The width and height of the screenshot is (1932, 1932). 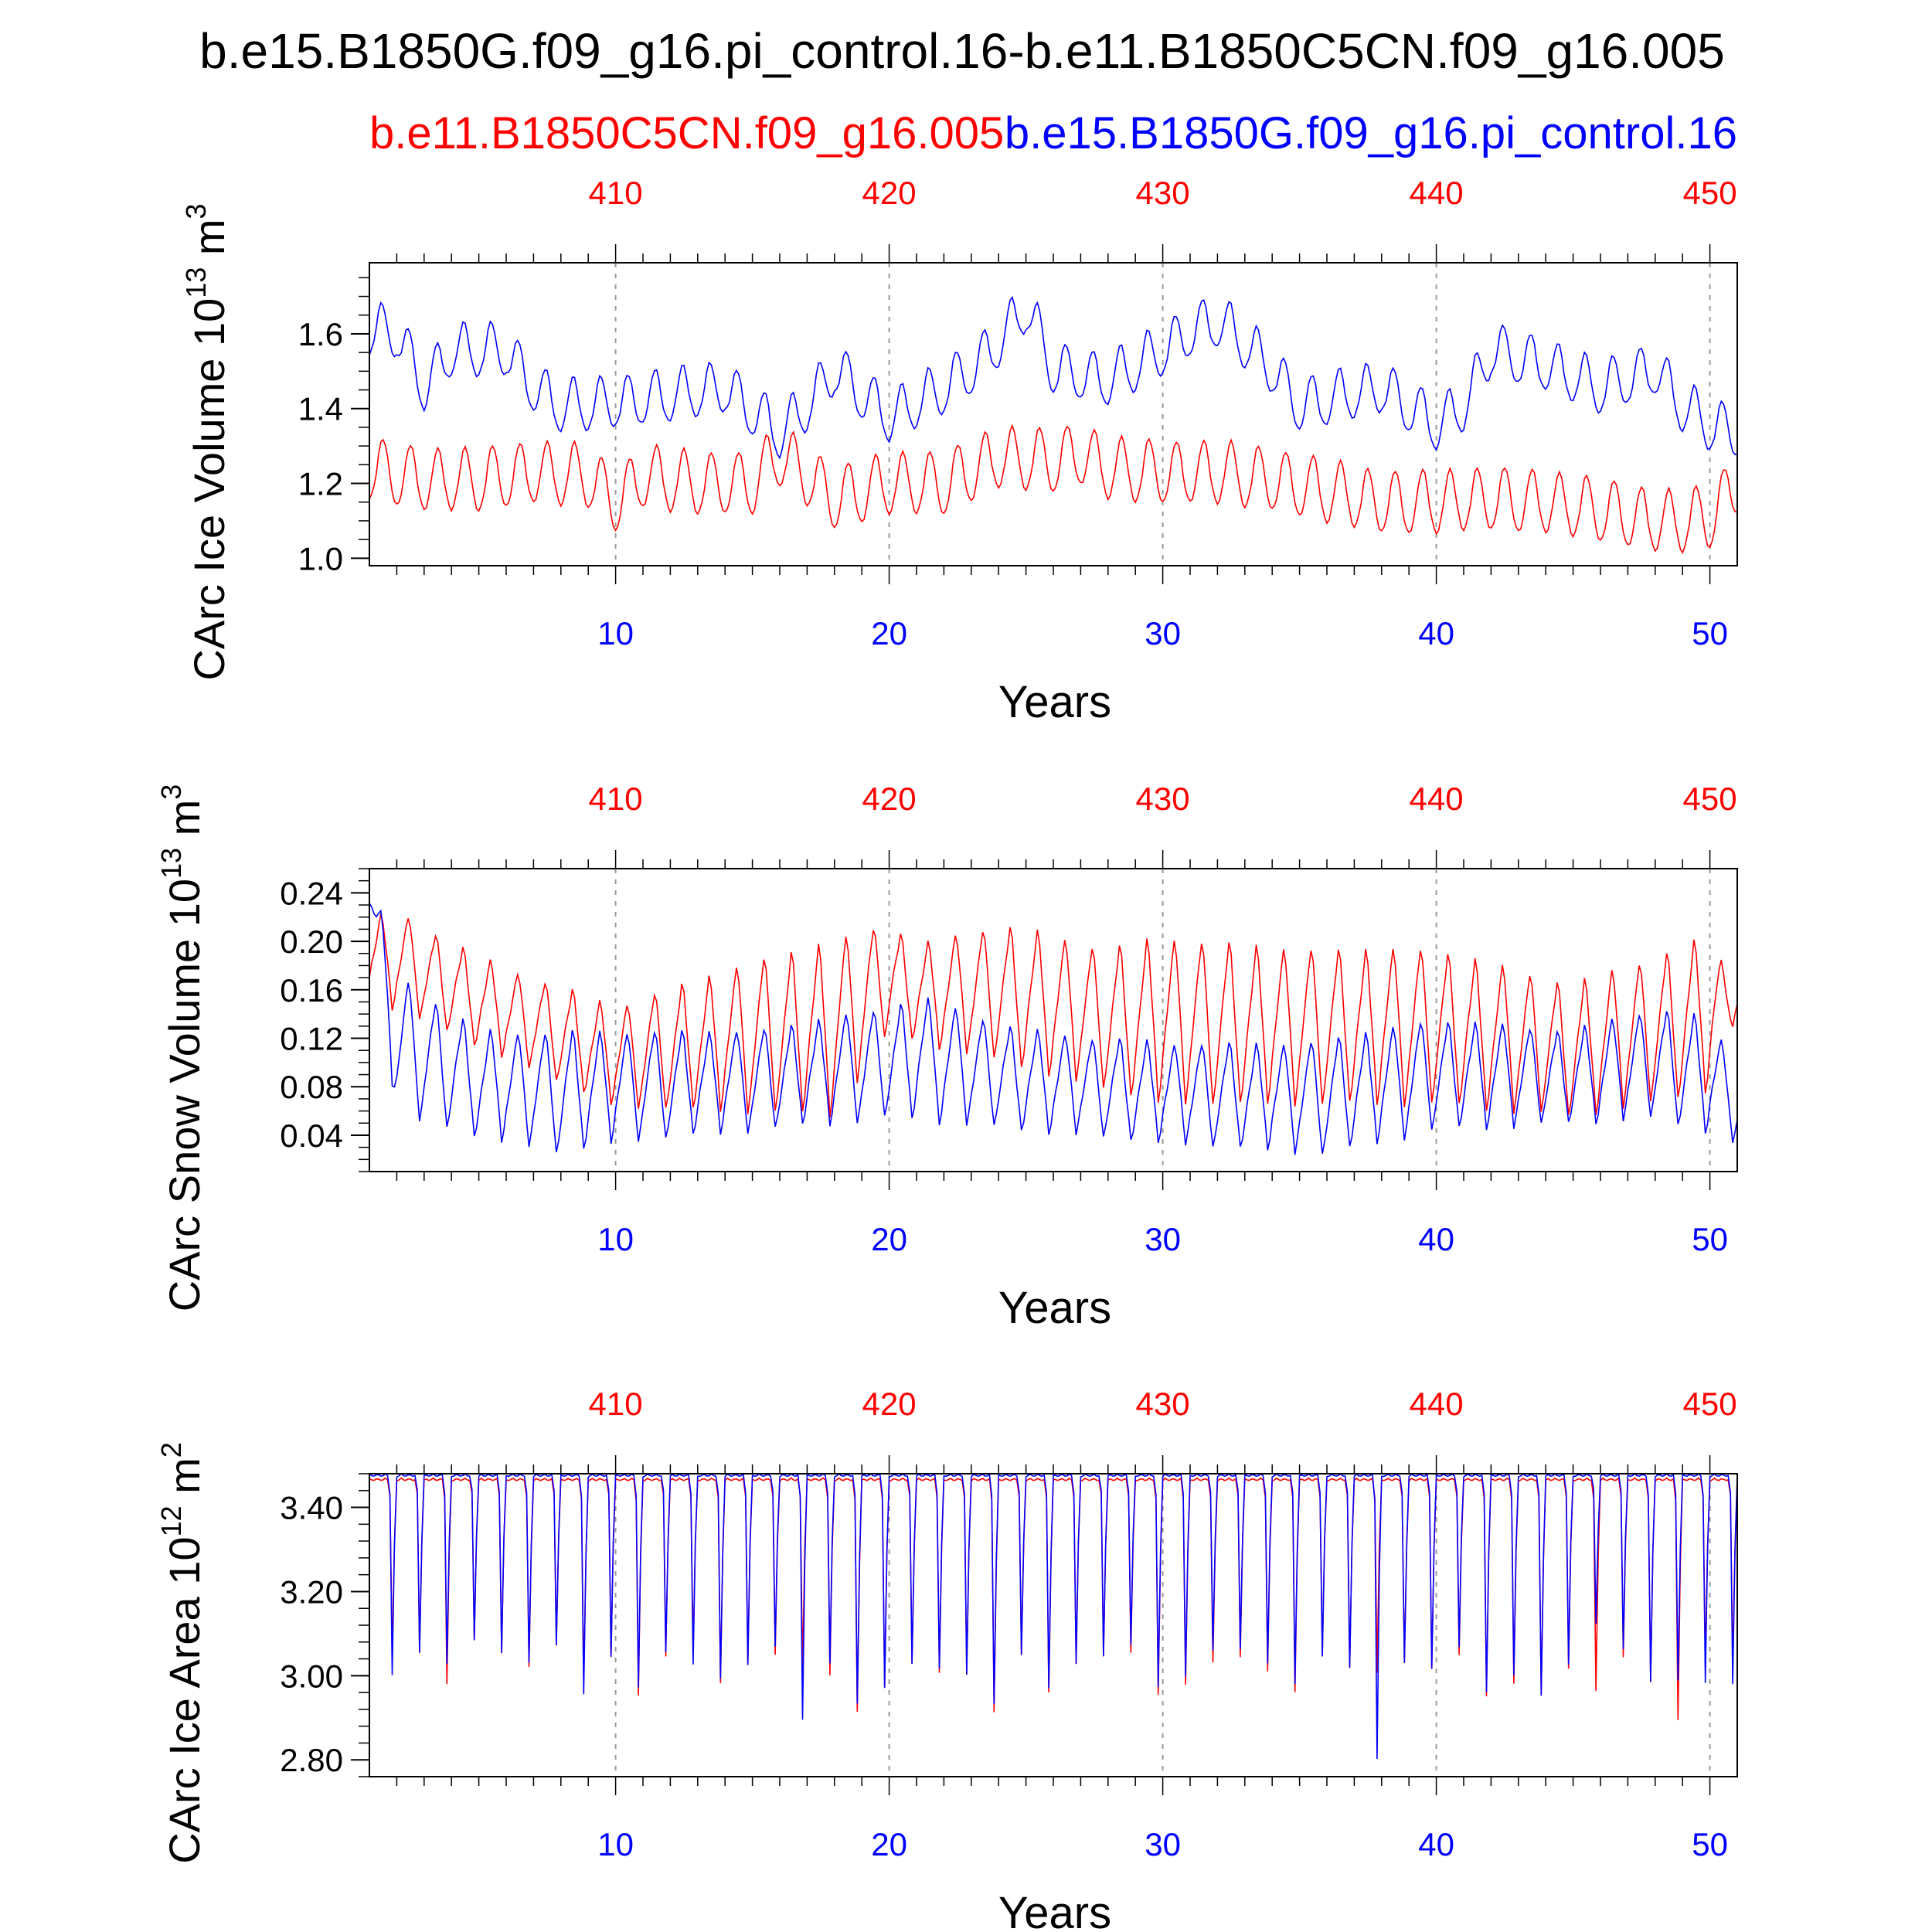 I want to click on y-tick-label: 3.00, so click(x=312, y=1676).